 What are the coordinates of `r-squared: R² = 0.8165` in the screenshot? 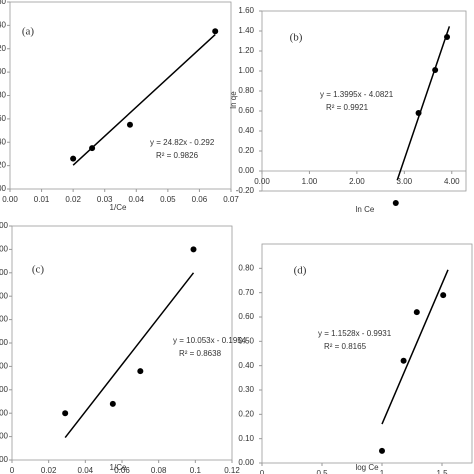 It's located at (345, 346).